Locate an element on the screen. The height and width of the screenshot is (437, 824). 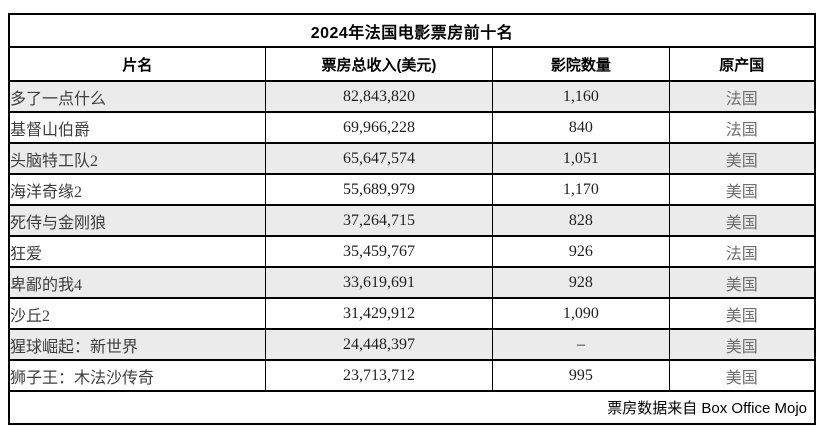
theater-count-cell: 840 is located at coordinates (581, 127).